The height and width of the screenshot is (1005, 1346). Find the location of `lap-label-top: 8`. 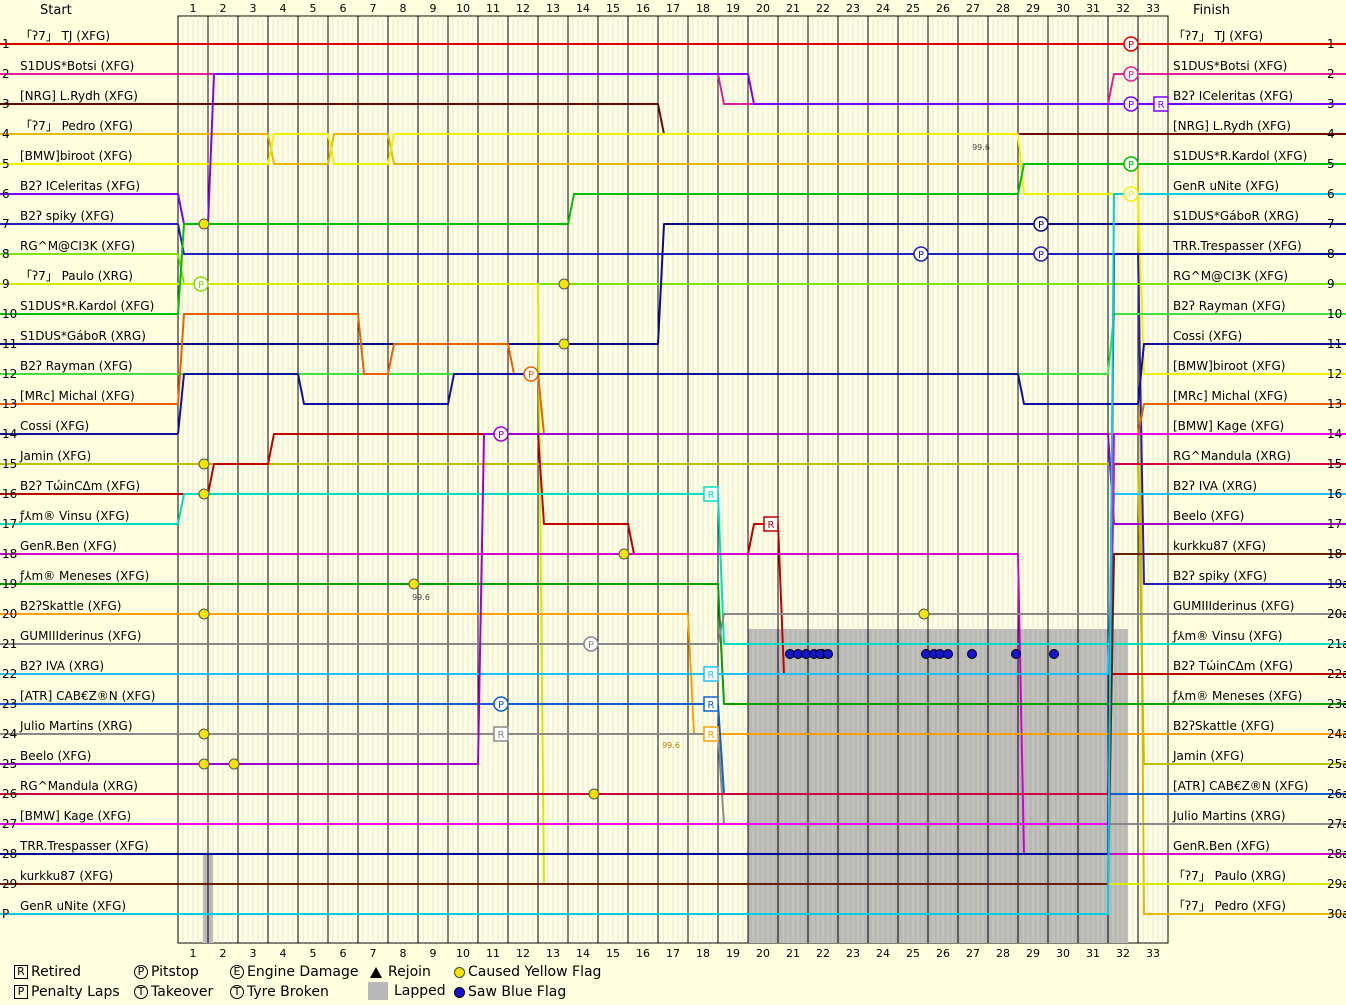

lap-label-top: 8 is located at coordinates (403, 8).